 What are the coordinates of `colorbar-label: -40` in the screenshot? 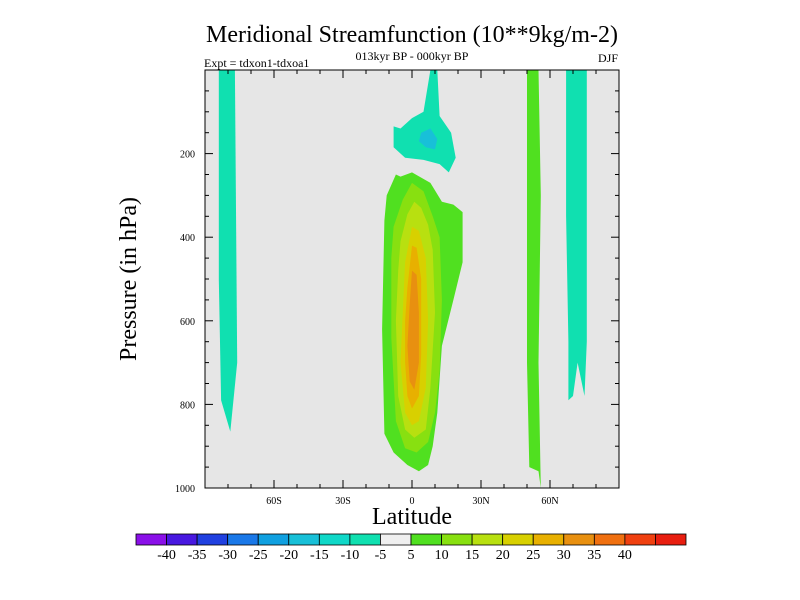 It's located at (166, 555).